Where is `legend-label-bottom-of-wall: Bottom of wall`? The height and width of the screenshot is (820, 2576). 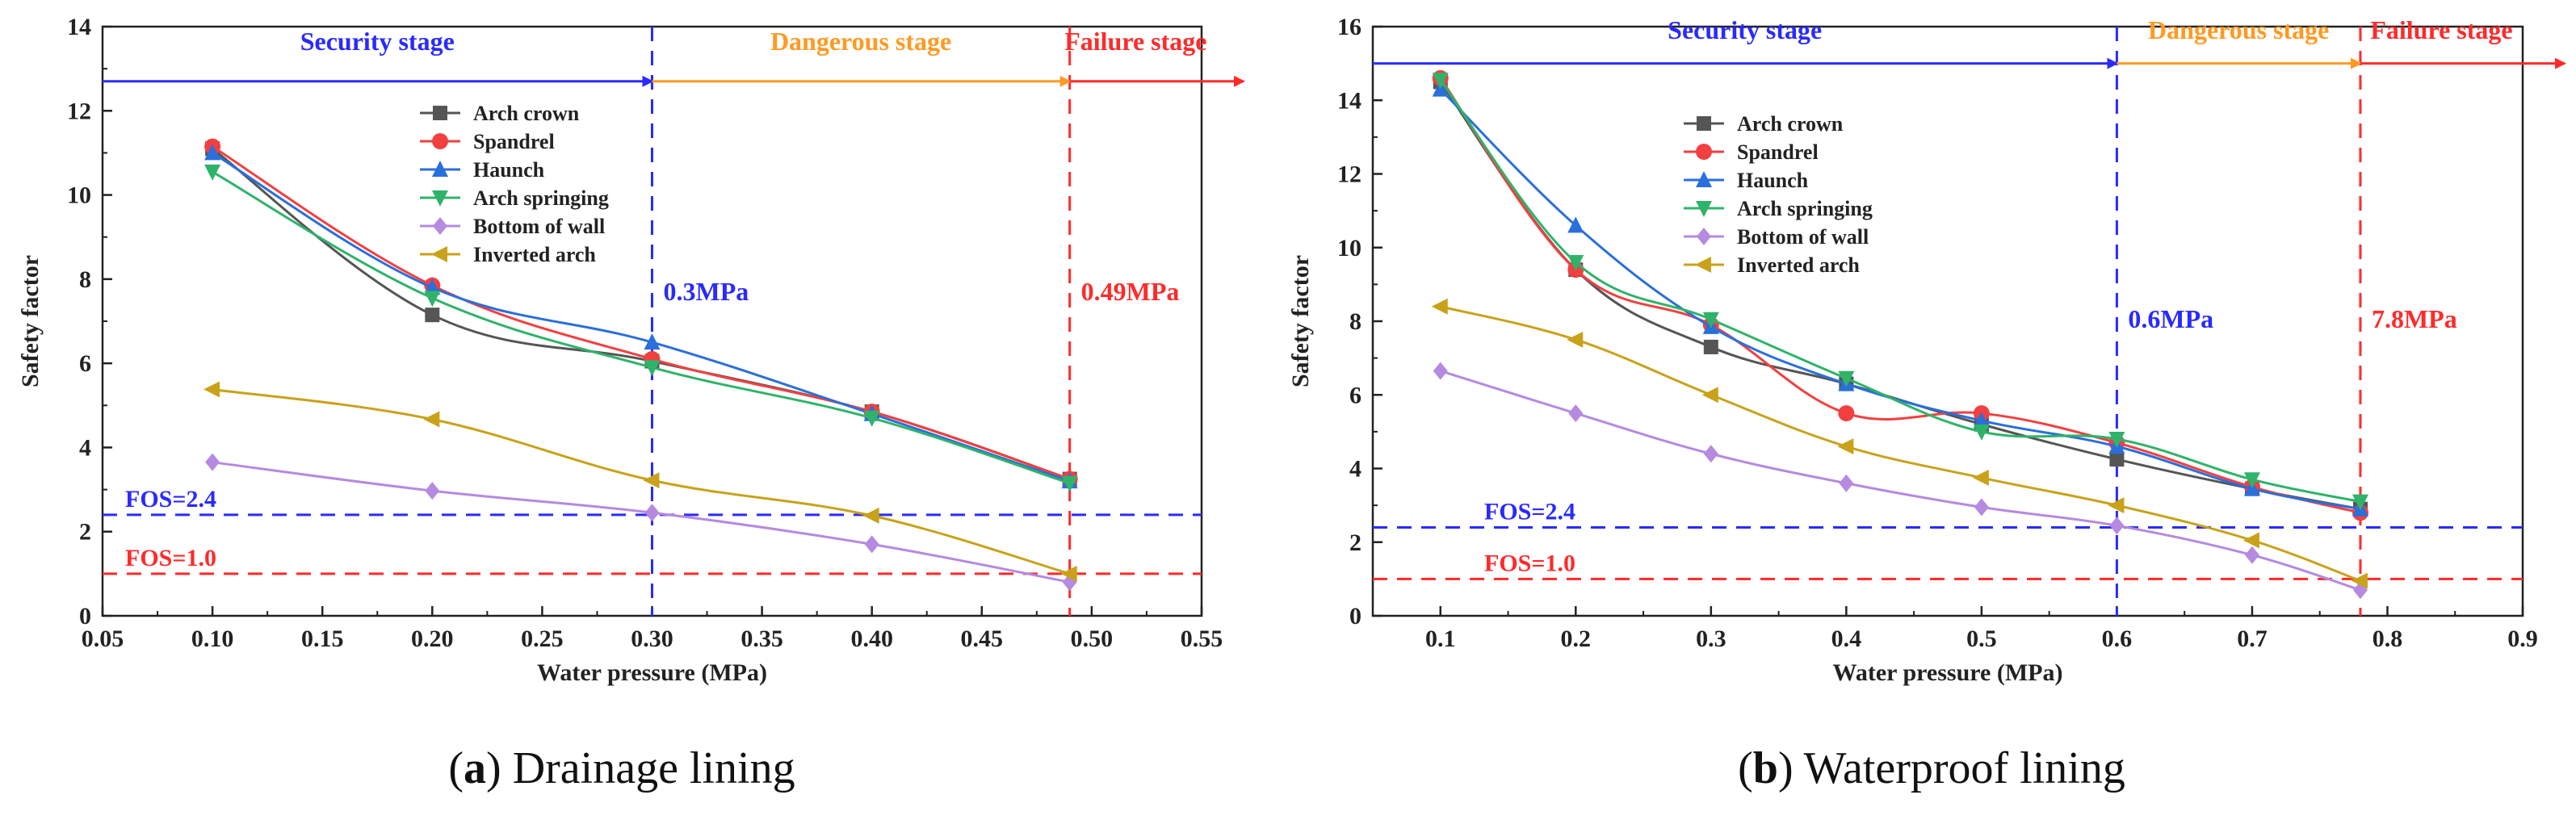
legend-label-bottom-of-wall: Bottom of wall is located at coordinates (1803, 237).